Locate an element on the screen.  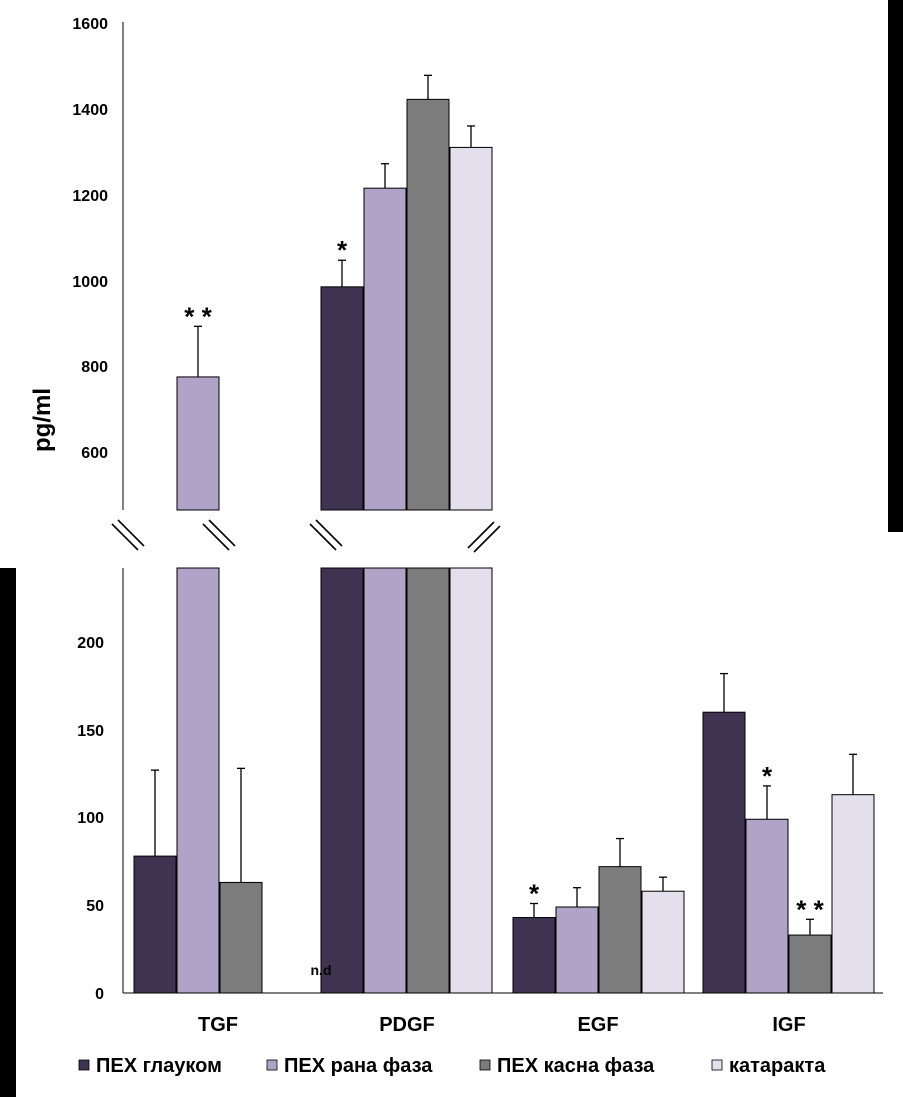
bar-pdgf-series-4-upper is located at coordinates (471, 328).